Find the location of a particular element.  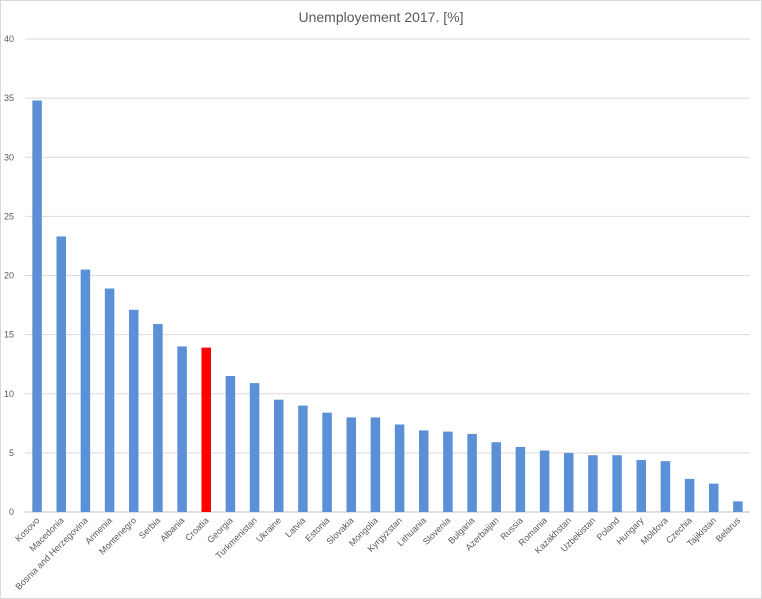

x-tick-label: Ukraine is located at coordinates (268, 529).